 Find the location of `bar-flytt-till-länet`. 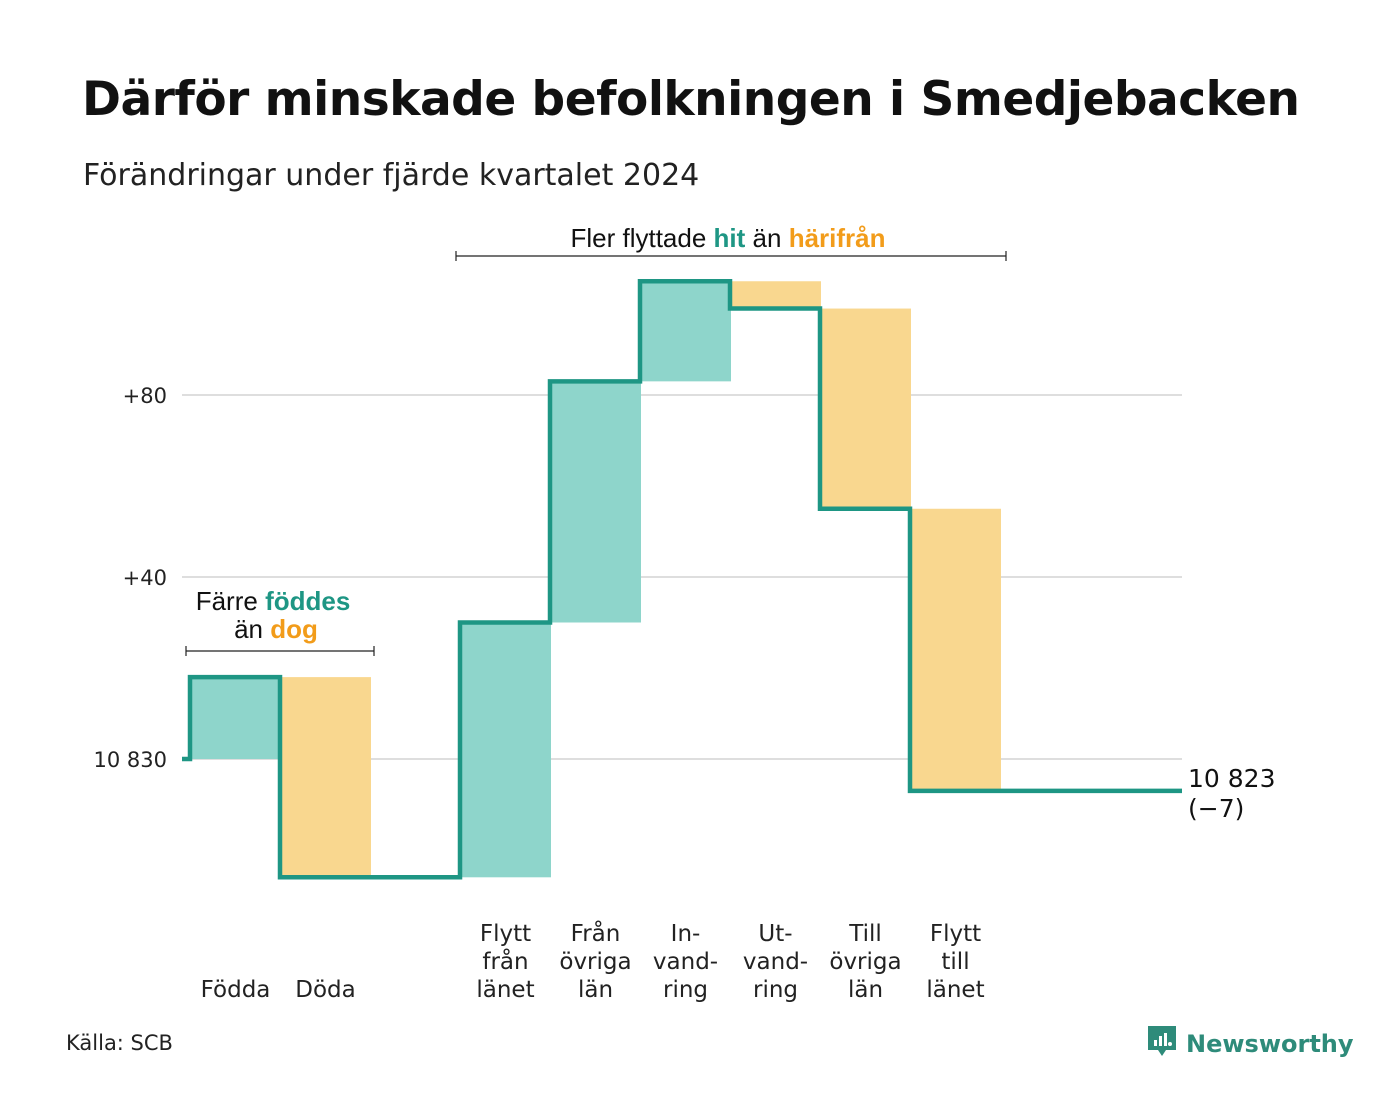

bar-flytt-till-länet is located at coordinates (955, 649).